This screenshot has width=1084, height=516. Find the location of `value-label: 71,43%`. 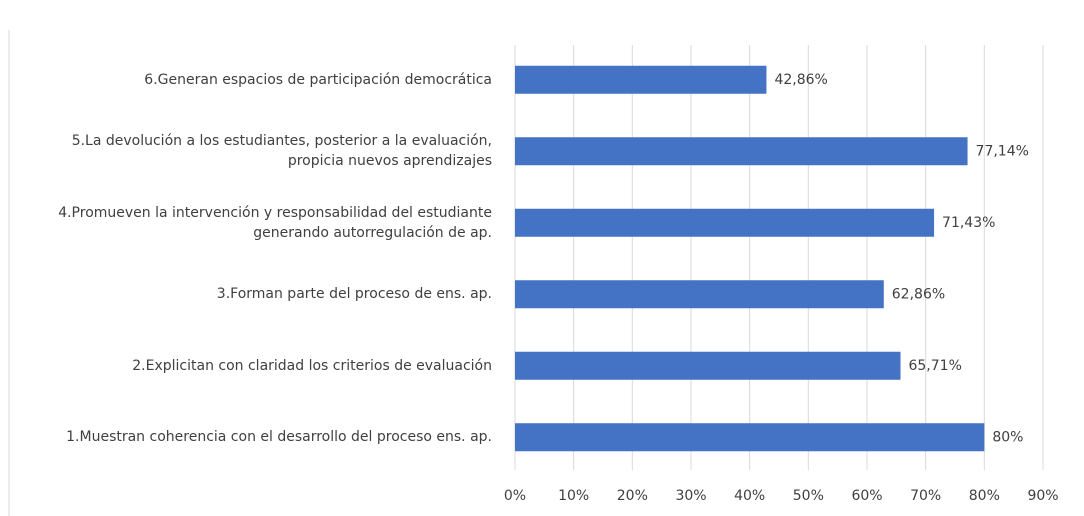

value-label: 71,43% is located at coordinates (968, 223).